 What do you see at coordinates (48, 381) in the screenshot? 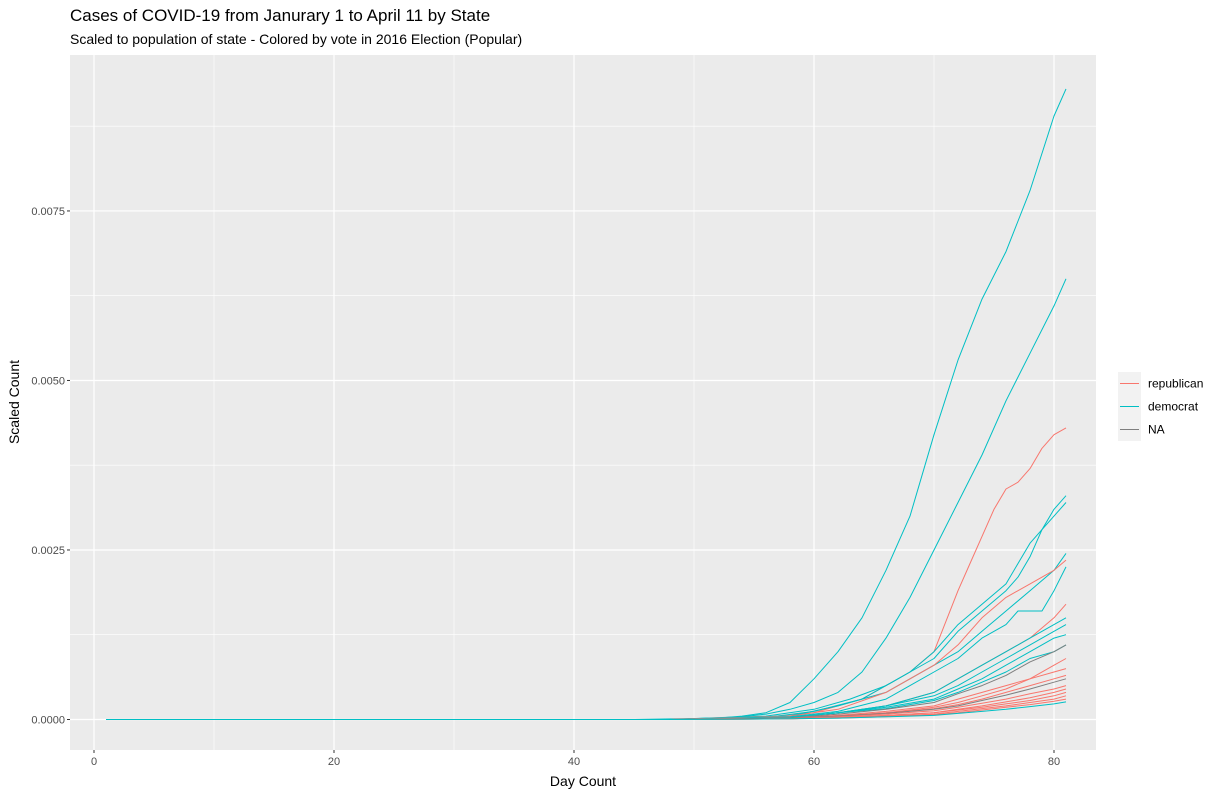
I see `y-tick-label: 0.0050` at bounding box center [48, 381].